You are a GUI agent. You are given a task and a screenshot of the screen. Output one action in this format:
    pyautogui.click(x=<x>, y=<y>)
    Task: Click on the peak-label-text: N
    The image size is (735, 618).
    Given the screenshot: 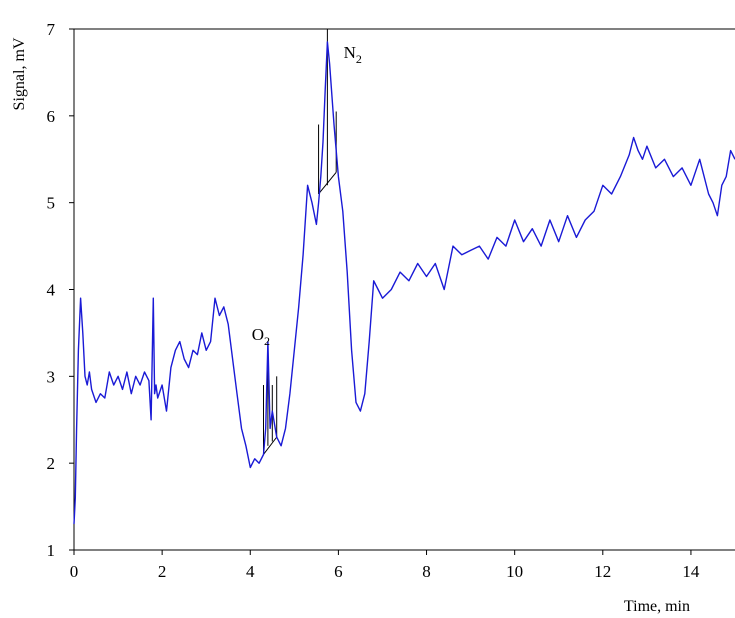 What is the action you would take?
    pyautogui.click(x=350, y=52)
    